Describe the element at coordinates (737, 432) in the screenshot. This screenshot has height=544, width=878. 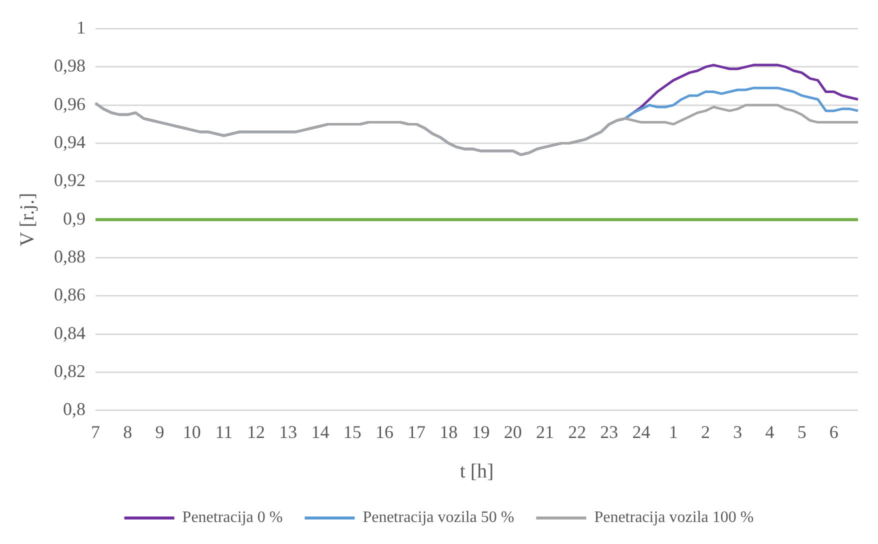
I see `x-tick-label: 3` at that location.